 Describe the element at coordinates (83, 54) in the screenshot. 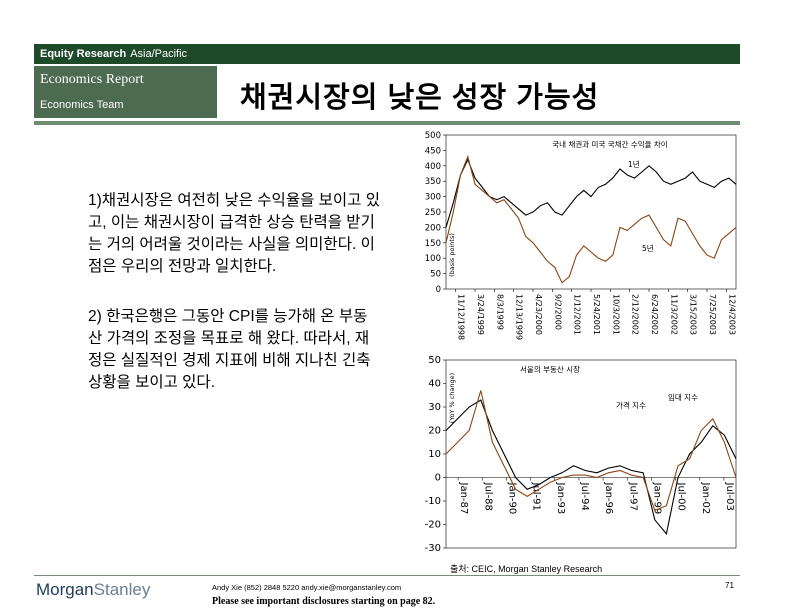

I see `section-label: Equity Research` at that location.